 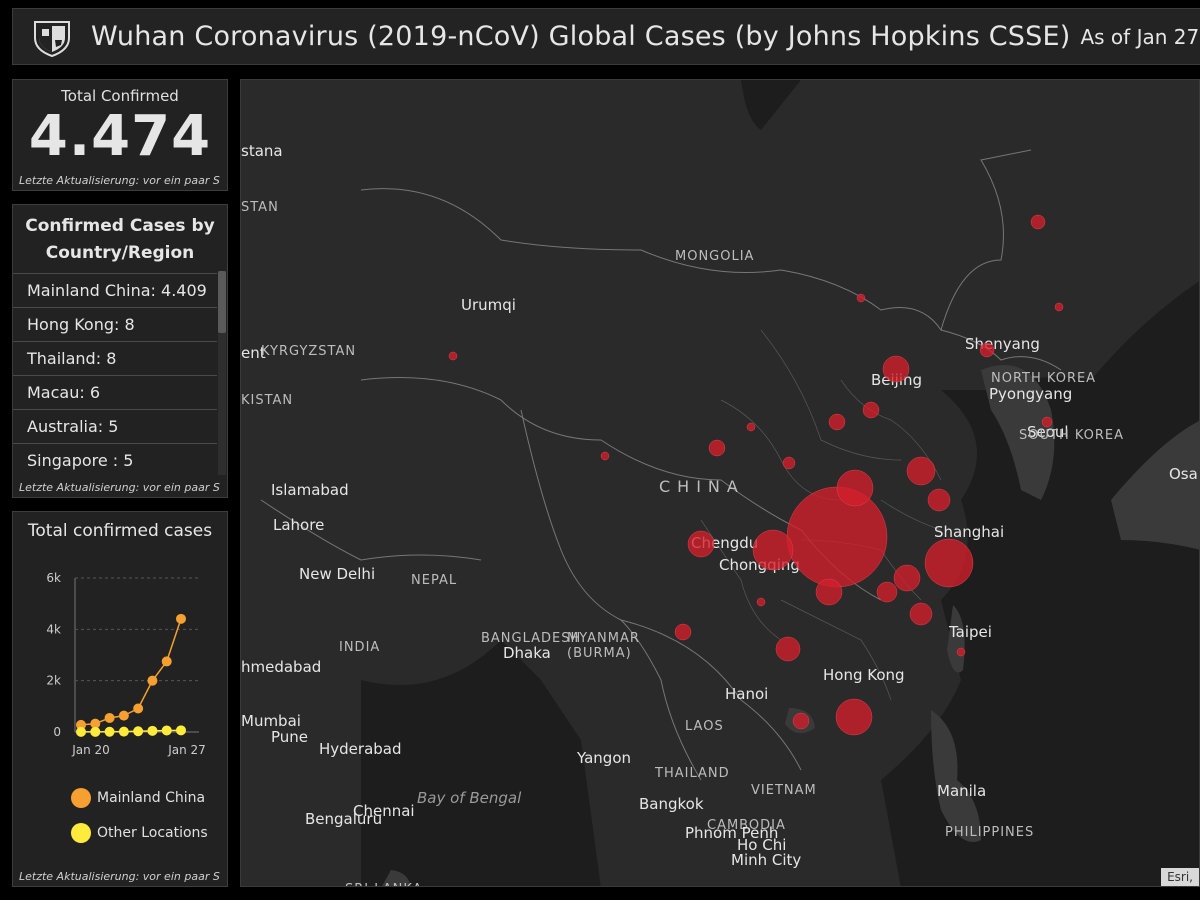 What do you see at coordinates (298, 525) in the screenshot?
I see `map-label-lahore: Lahore` at bounding box center [298, 525].